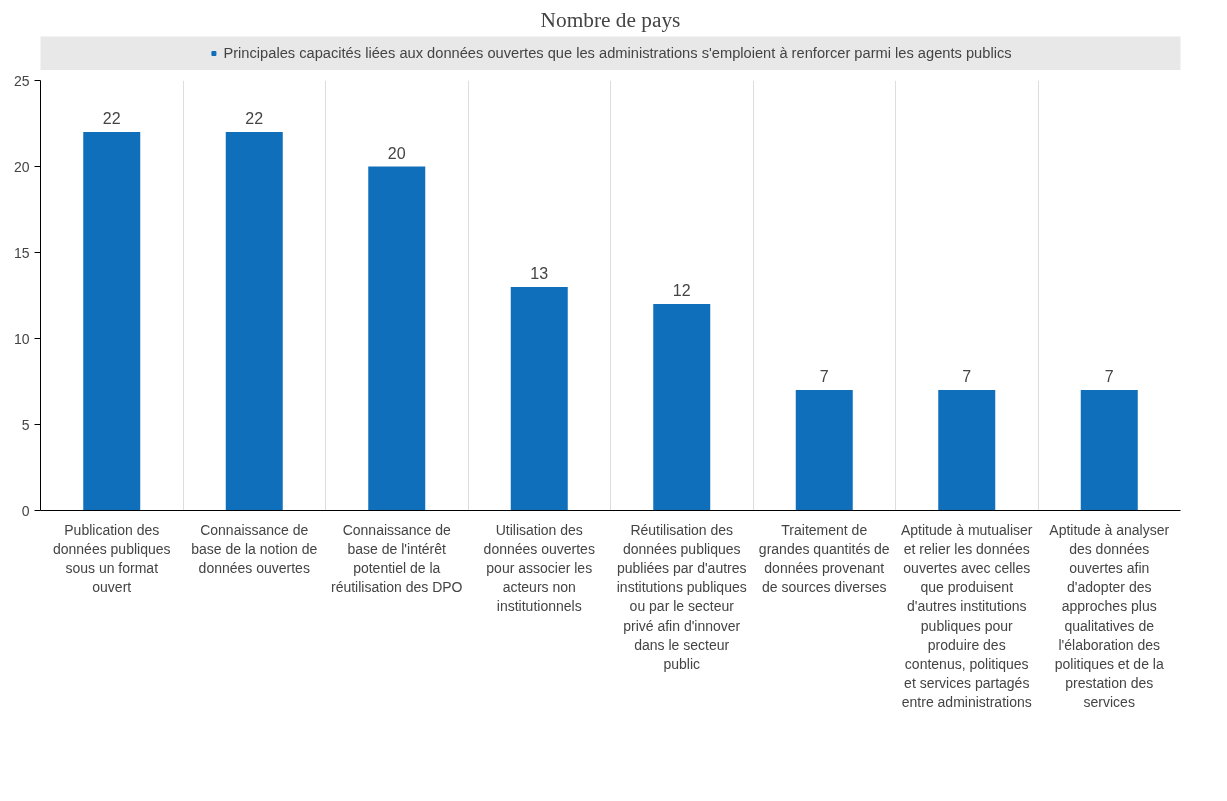 This screenshot has height=801, width=1227. I want to click on x-tick-label: Réutilisation des données publiques publiées par d'autres institutions publiques ou par le secteur privé afin d'innover dans le secteur public, so click(681, 596).